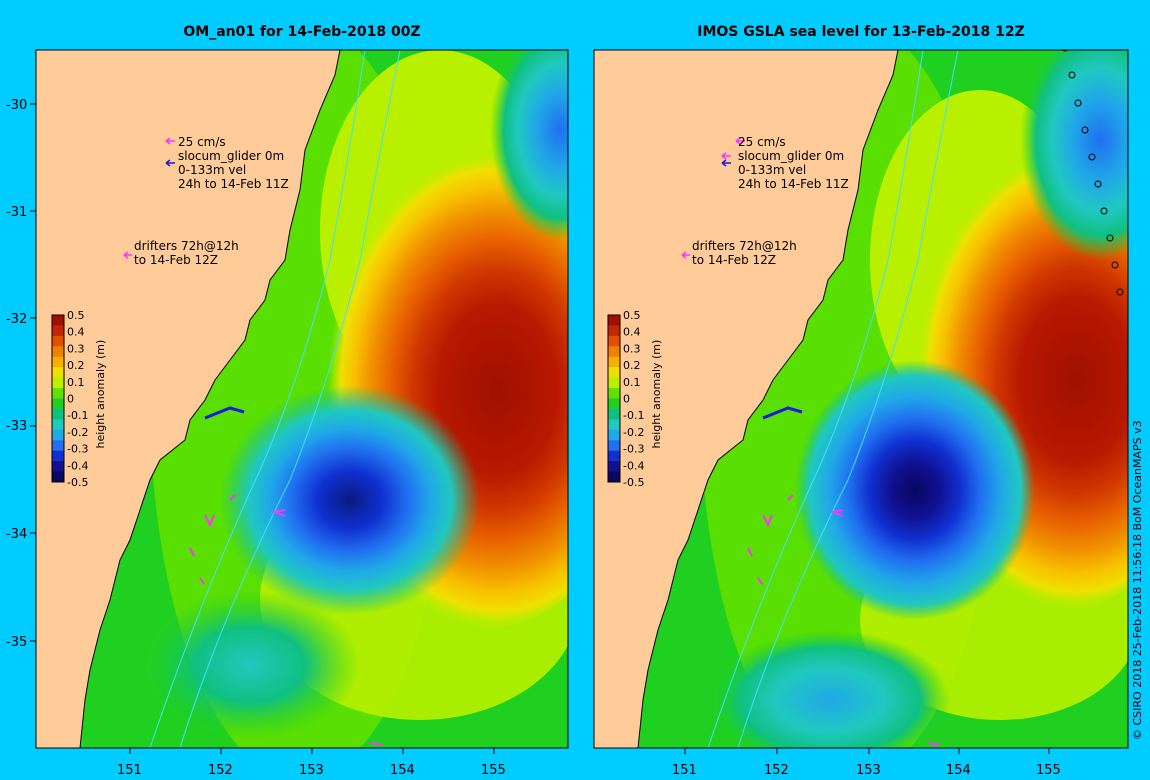 Image resolution: width=1150 pixels, height=780 pixels. Describe the element at coordinates (632, 365) in the screenshot. I see `right-colorbar-tick: 0.2` at that location.